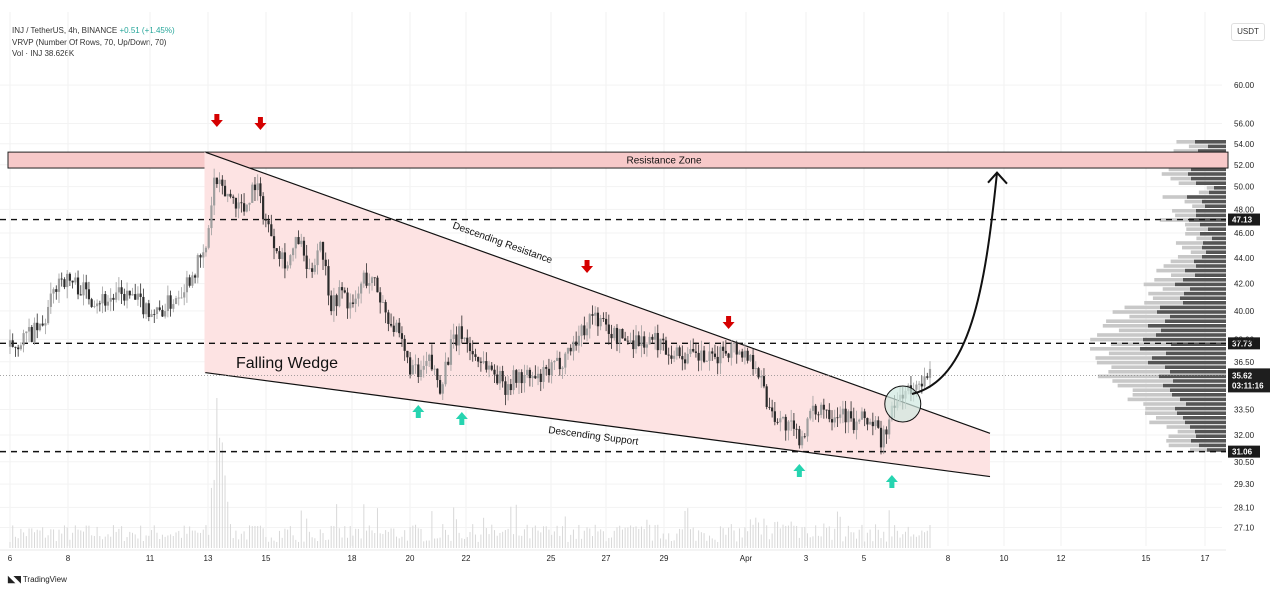  I want to click on x-tick-label: 13, so click(208, 558).